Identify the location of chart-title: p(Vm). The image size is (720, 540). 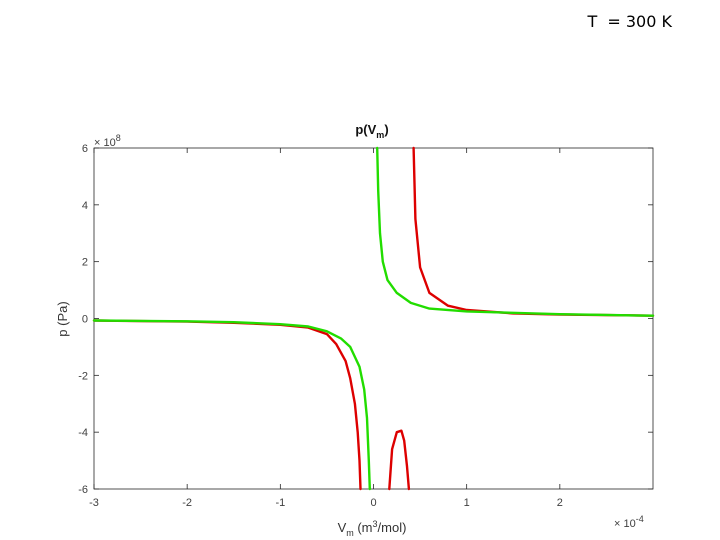
(371, 131).